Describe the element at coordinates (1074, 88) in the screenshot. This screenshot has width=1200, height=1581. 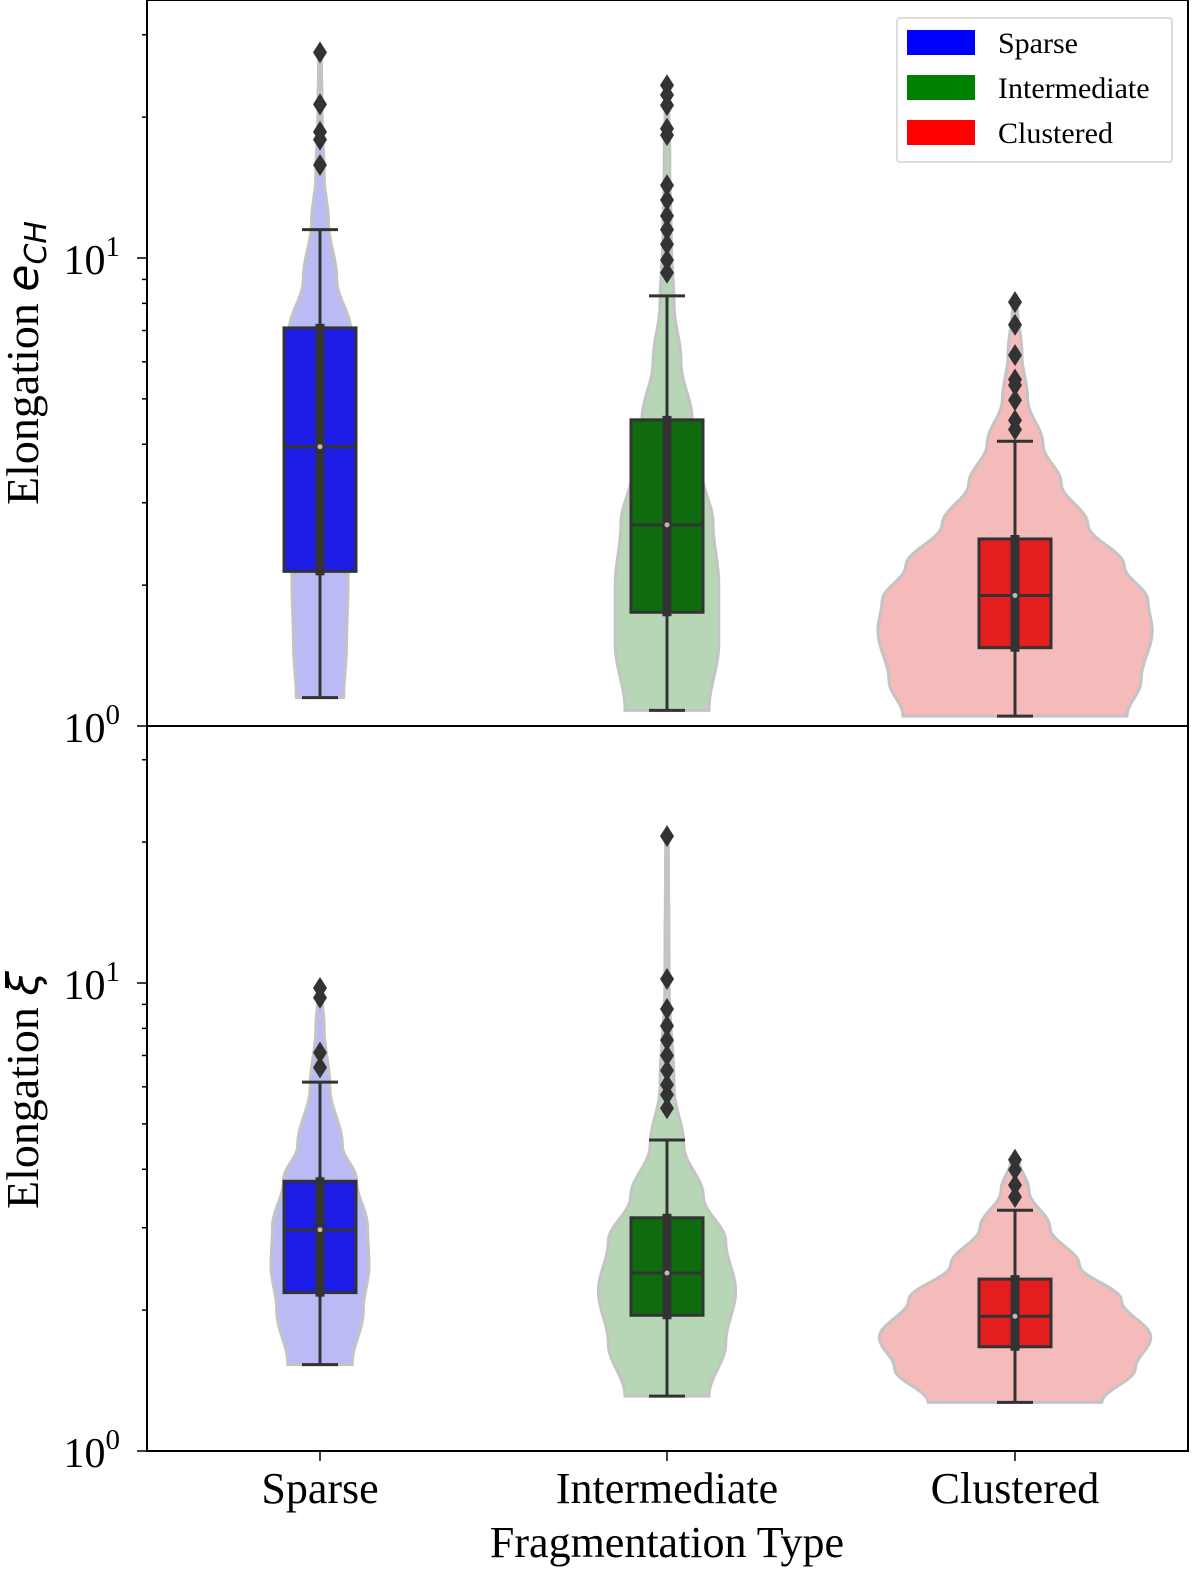
I see `legend-label-intermediate: Intermediate` at that location.